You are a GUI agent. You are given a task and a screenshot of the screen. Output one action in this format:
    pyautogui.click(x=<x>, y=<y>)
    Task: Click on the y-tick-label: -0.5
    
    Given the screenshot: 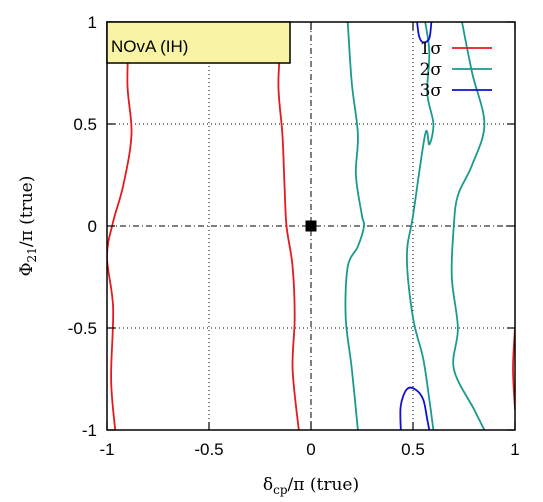 What is the action you would take?
    pyautogui.click(x=82, y=328)
    